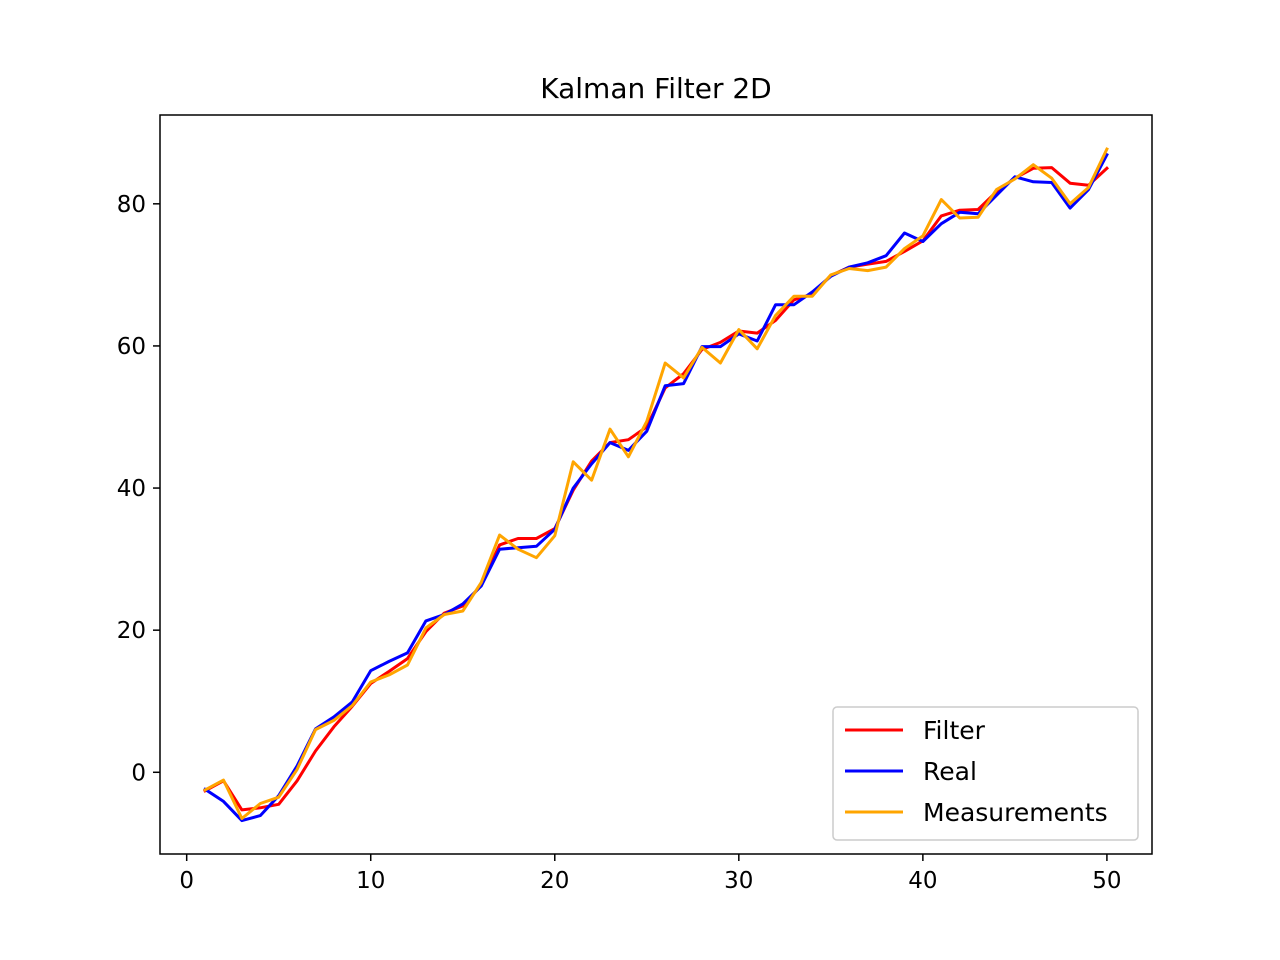 The height and width of the screenshot is (960, 1280). I want to click on y-axis: 0 20 40 60 80, so click(138, 489).